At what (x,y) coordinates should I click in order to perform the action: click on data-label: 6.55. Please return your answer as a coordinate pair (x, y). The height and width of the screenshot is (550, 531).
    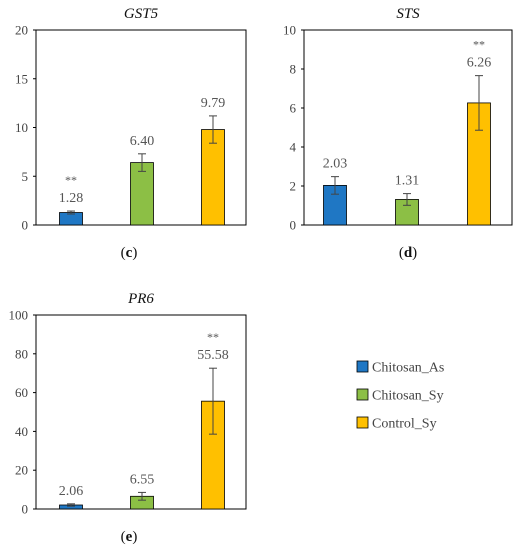
    Looking at the image, I should click on (142, 479).